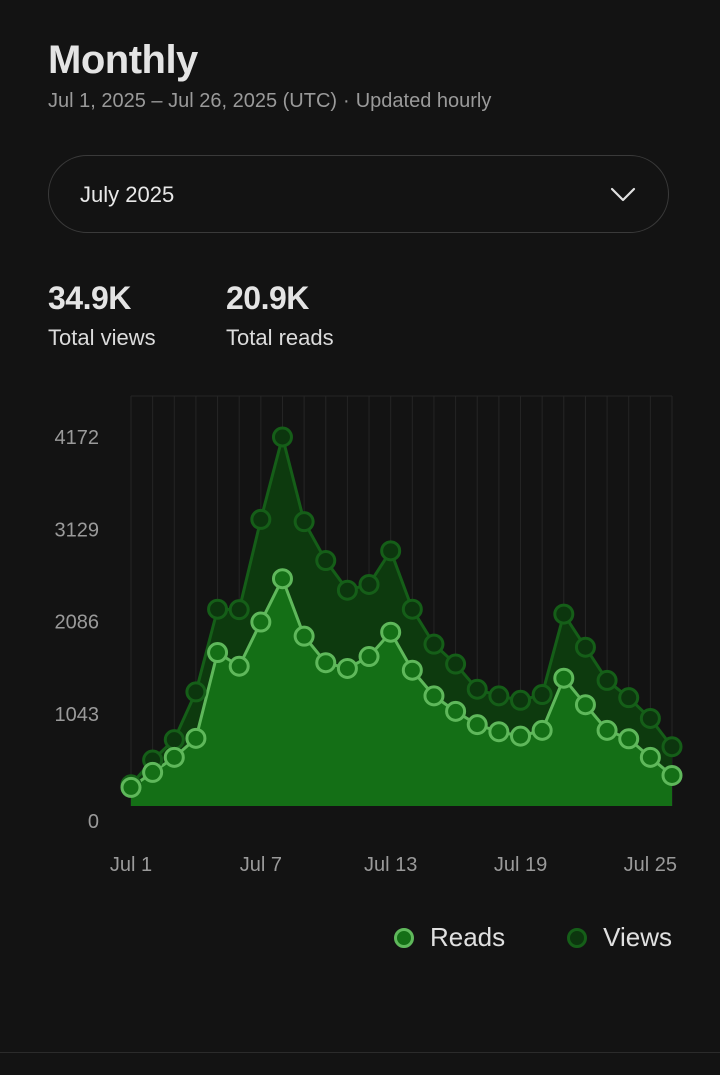 This screenshot has width=720, height=1075. What do you see at coordinates (102, 337) in the screenshot?
I see `total-views-label: Total views` at bounding box center [102, 337].